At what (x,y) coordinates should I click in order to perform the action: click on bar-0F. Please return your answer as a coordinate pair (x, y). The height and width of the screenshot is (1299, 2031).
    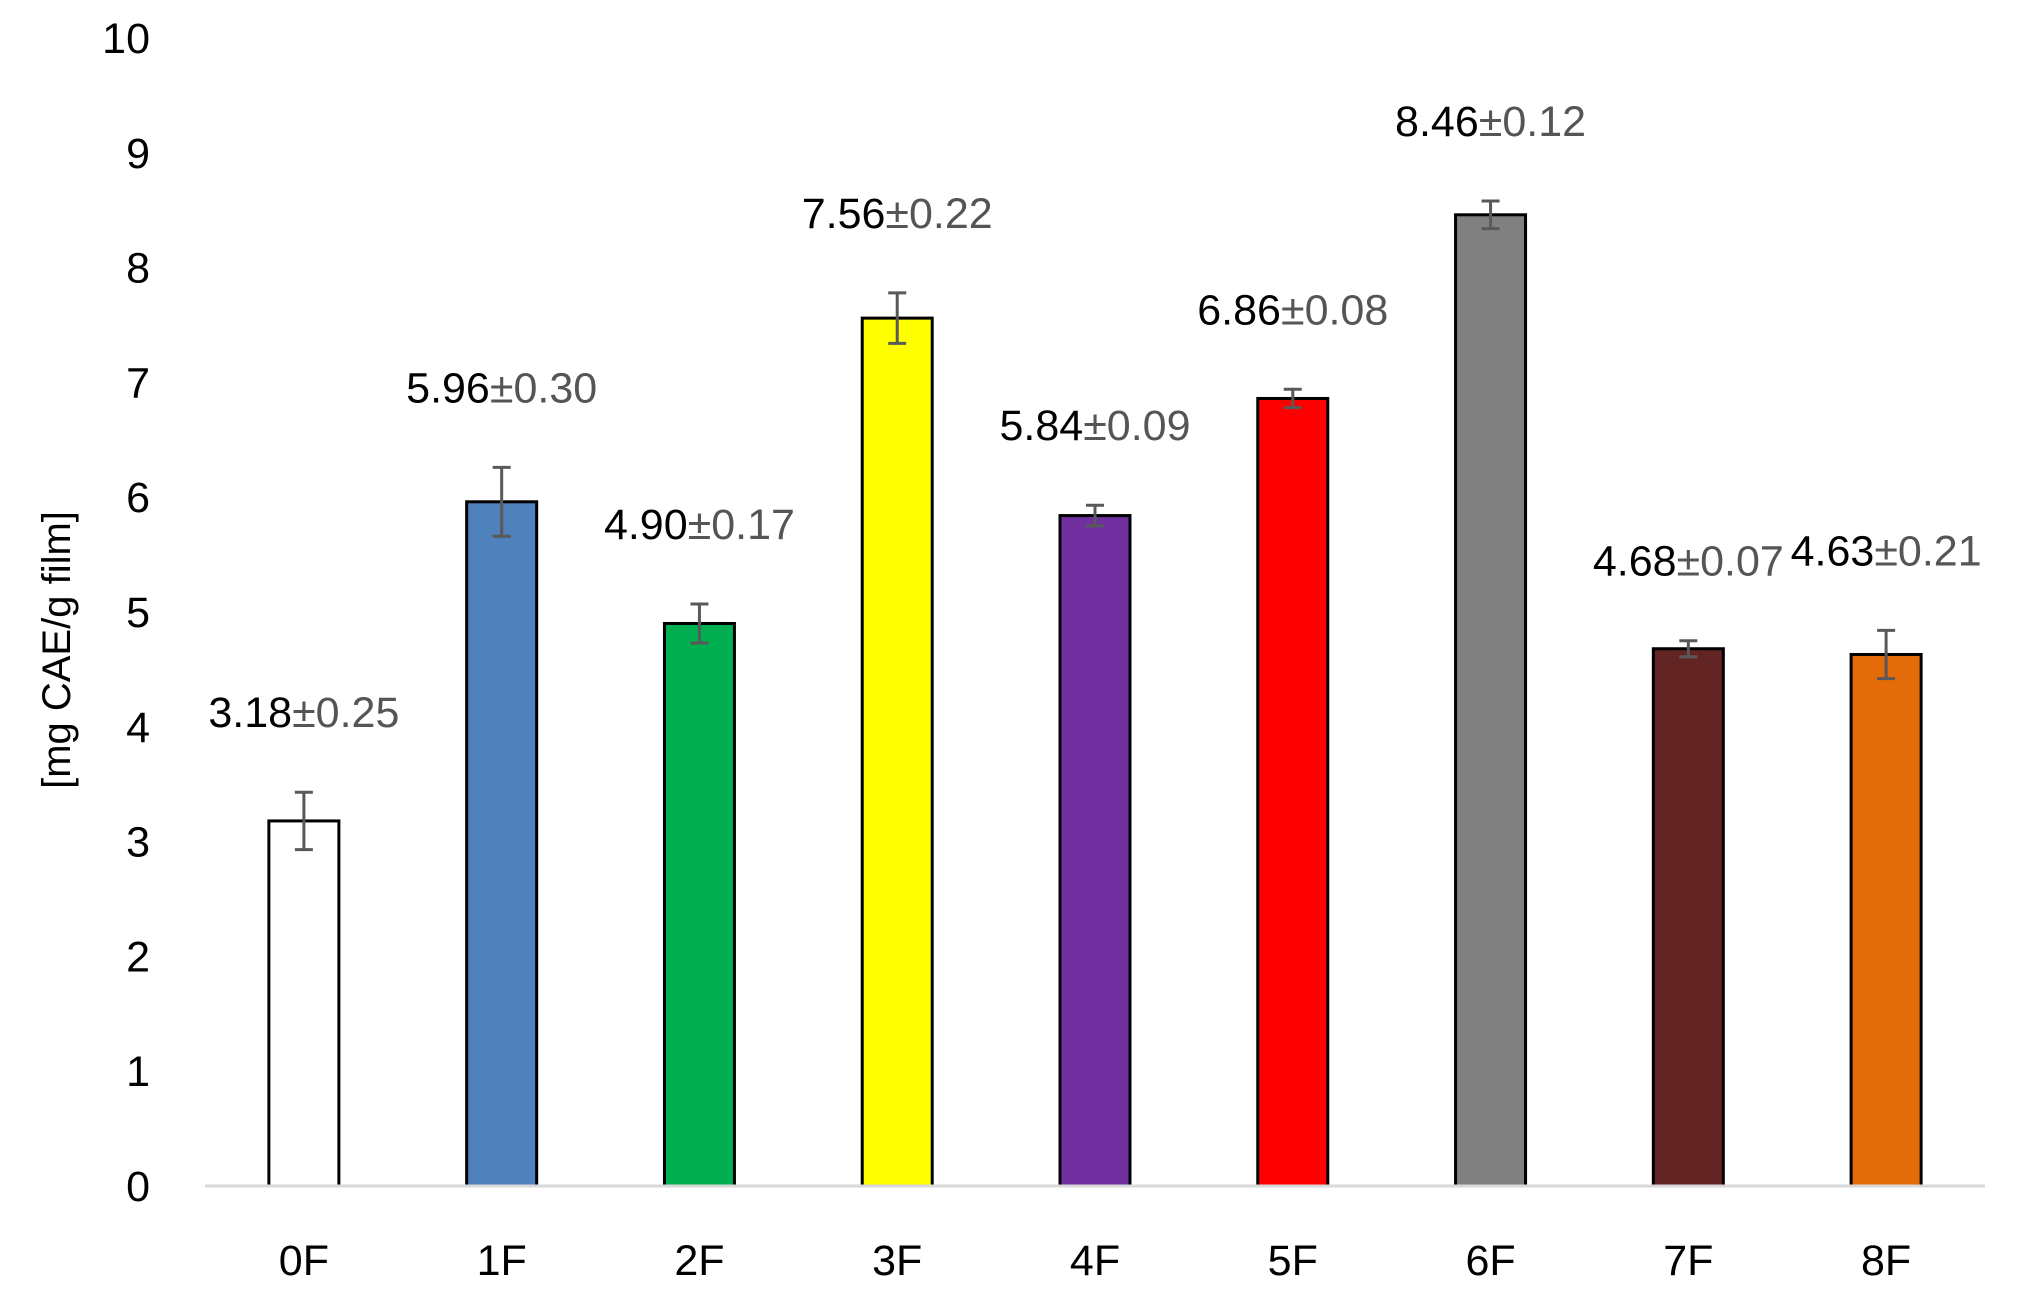
    Looking at the image, I should click on (304, 1003).